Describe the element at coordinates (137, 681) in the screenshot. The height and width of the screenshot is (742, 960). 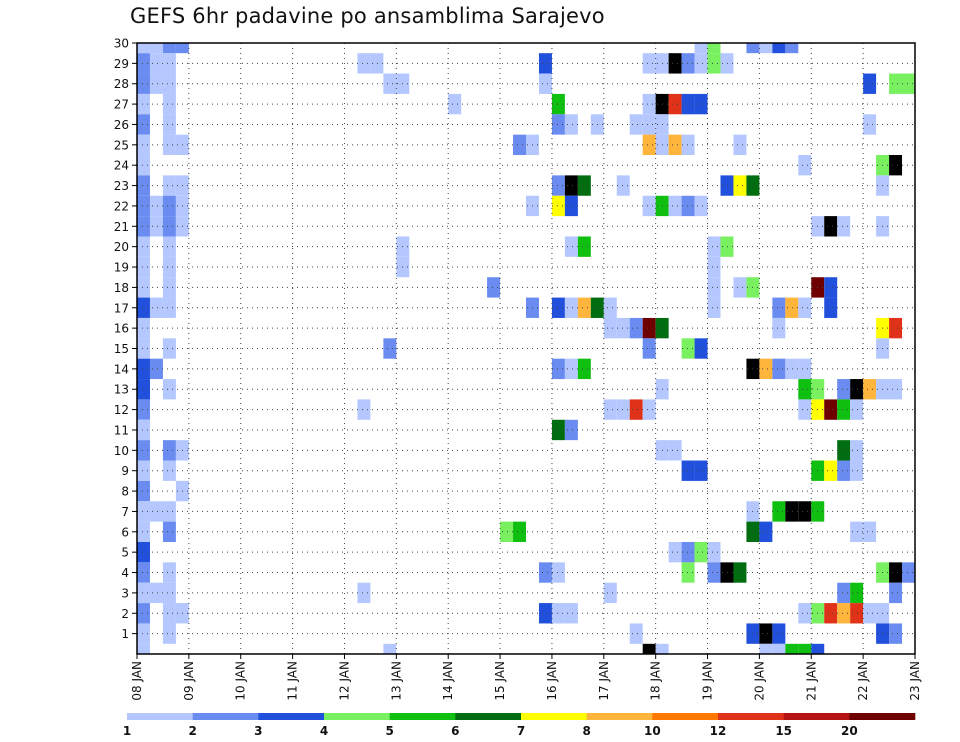
I see `x-tick-label: 08 JAN` at that location.